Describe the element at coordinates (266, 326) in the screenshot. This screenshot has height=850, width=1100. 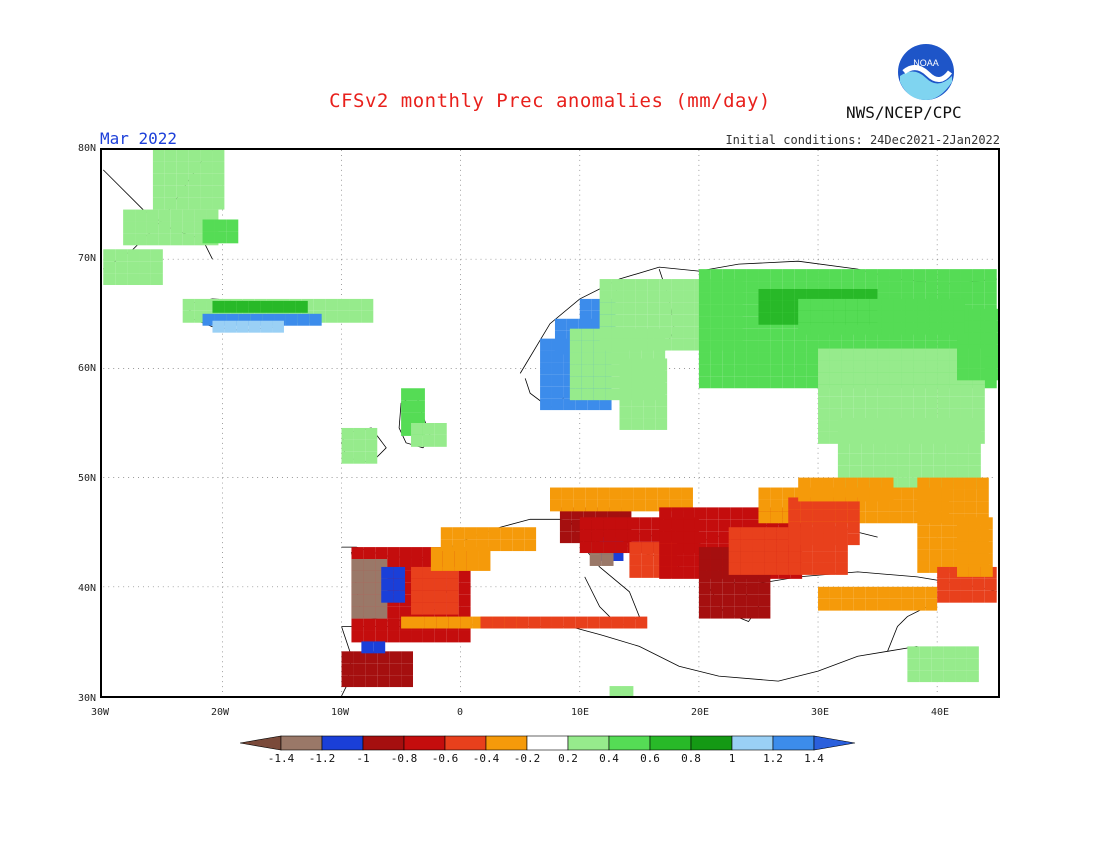
I see `anomaly-cell-lb` at that location.